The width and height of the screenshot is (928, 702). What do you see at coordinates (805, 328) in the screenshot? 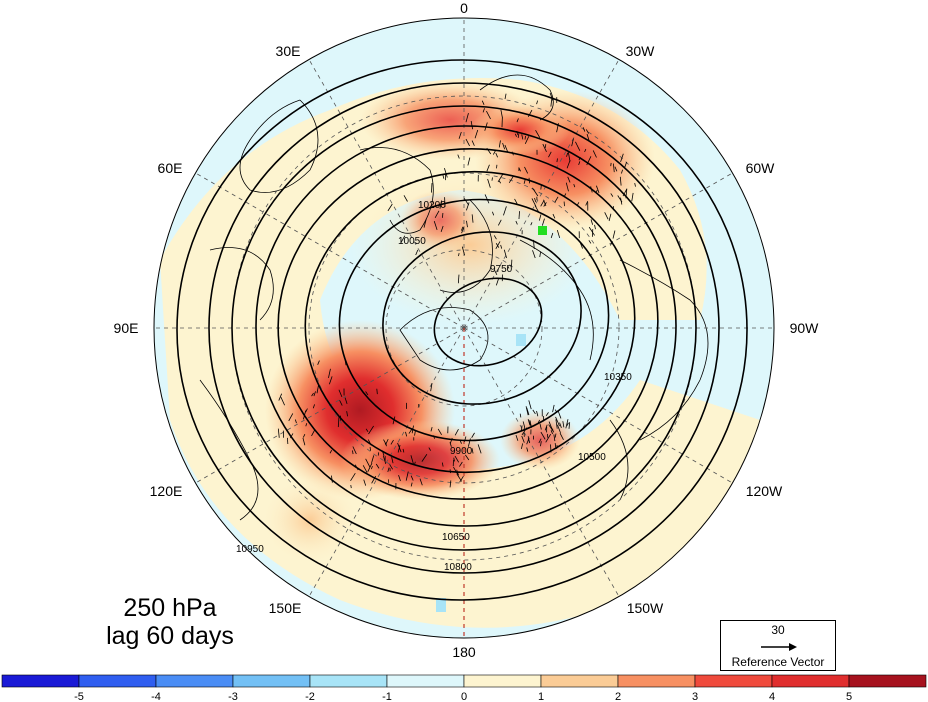
I see `lon-label-90w: 90W` at bounding box center [805, 328].